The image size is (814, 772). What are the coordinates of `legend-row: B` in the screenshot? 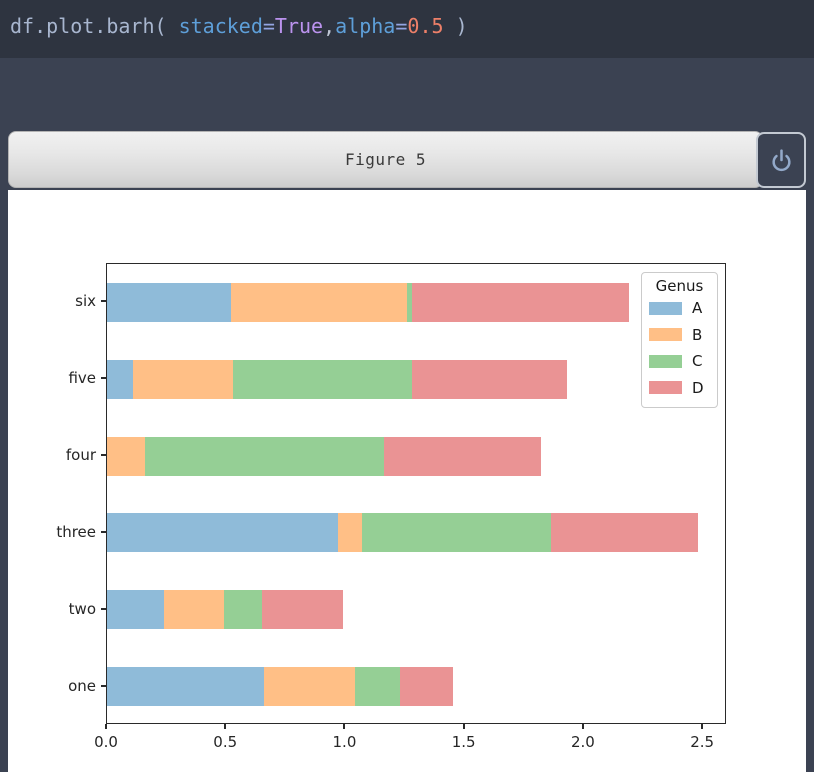 It's located at (679, 335).